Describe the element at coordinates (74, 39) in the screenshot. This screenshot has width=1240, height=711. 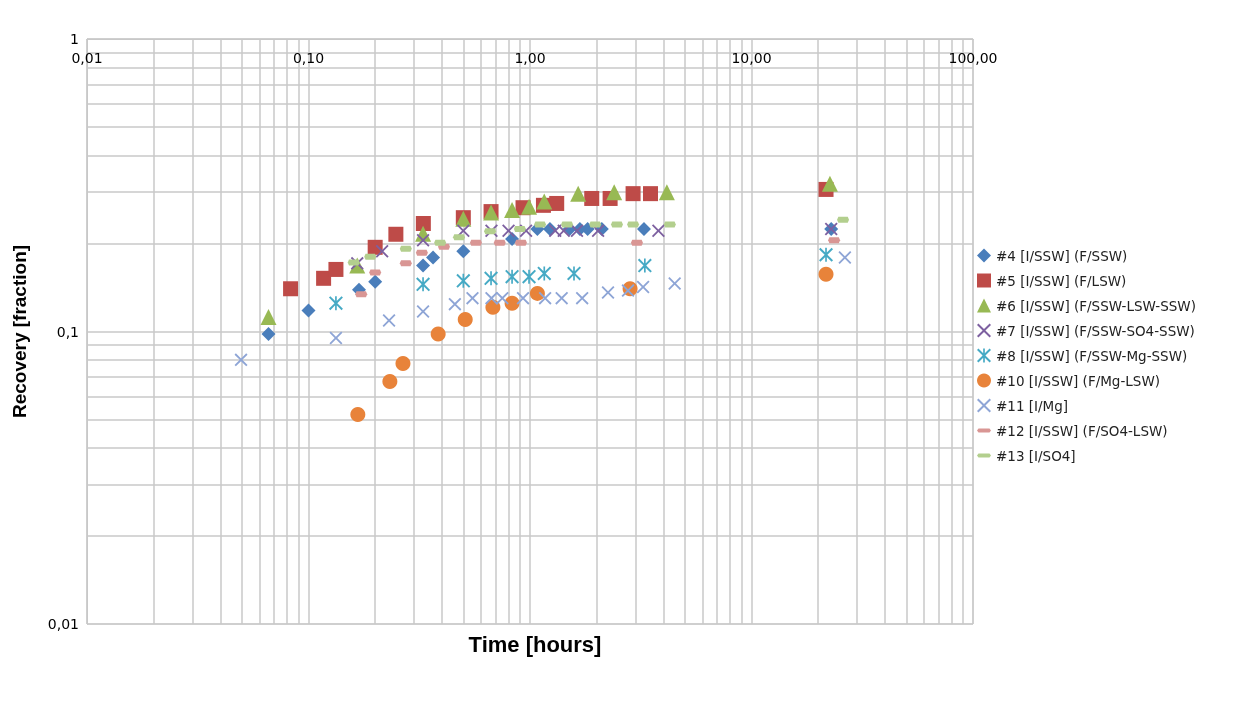
I see `y-tick-label: 1` at that location.